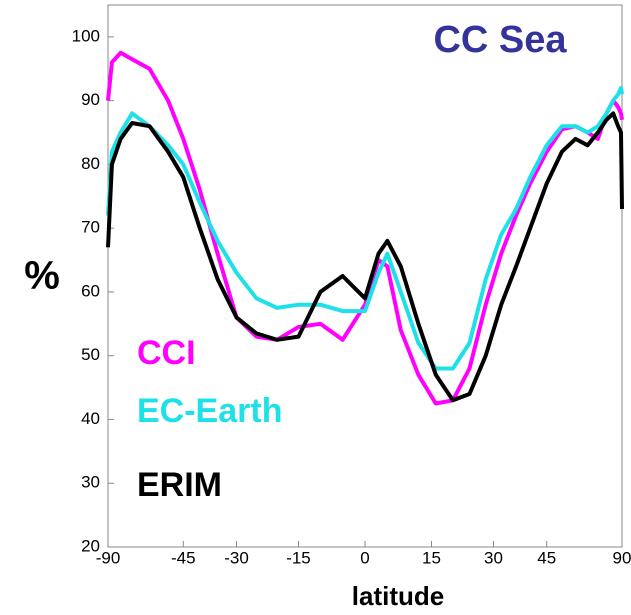 The image size is (631, 615). Describe the element at coordinates (90, 99) in the screenshot. I see `y-tick-label: 90` at that location.